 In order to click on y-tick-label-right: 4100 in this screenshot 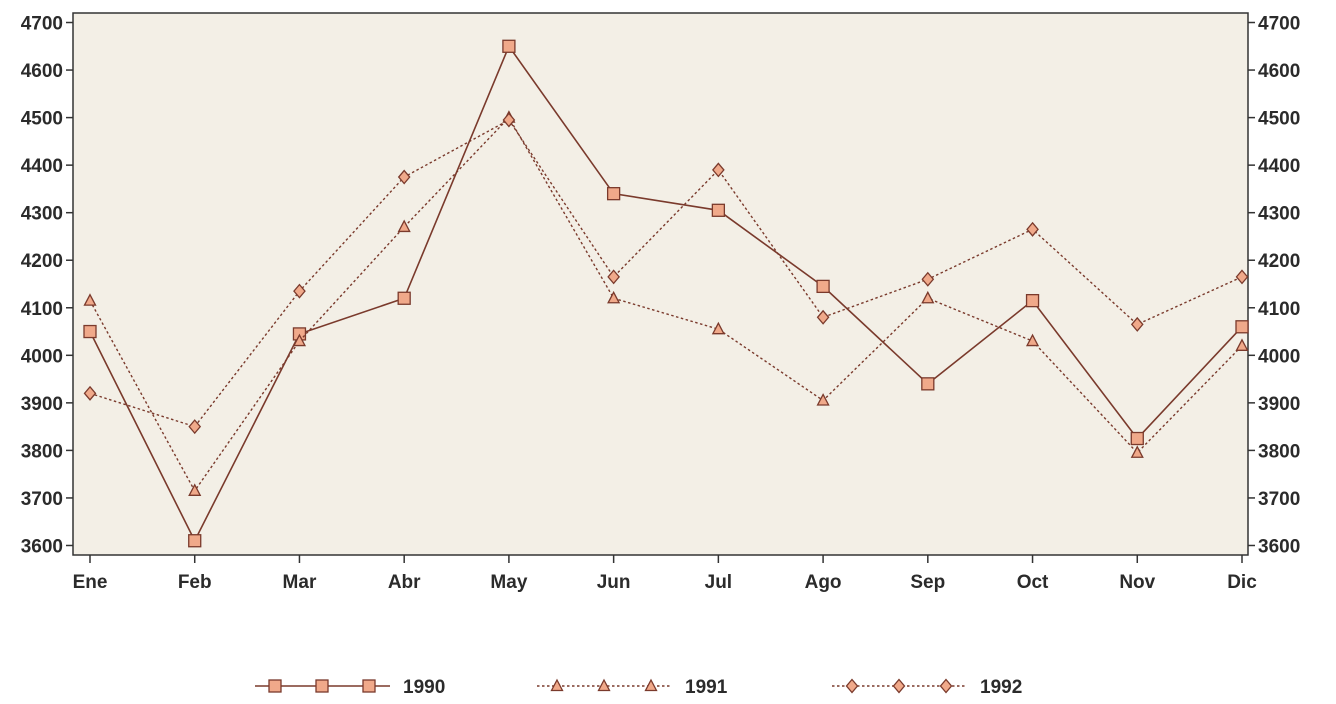, I will do `click(1279, 309)`.